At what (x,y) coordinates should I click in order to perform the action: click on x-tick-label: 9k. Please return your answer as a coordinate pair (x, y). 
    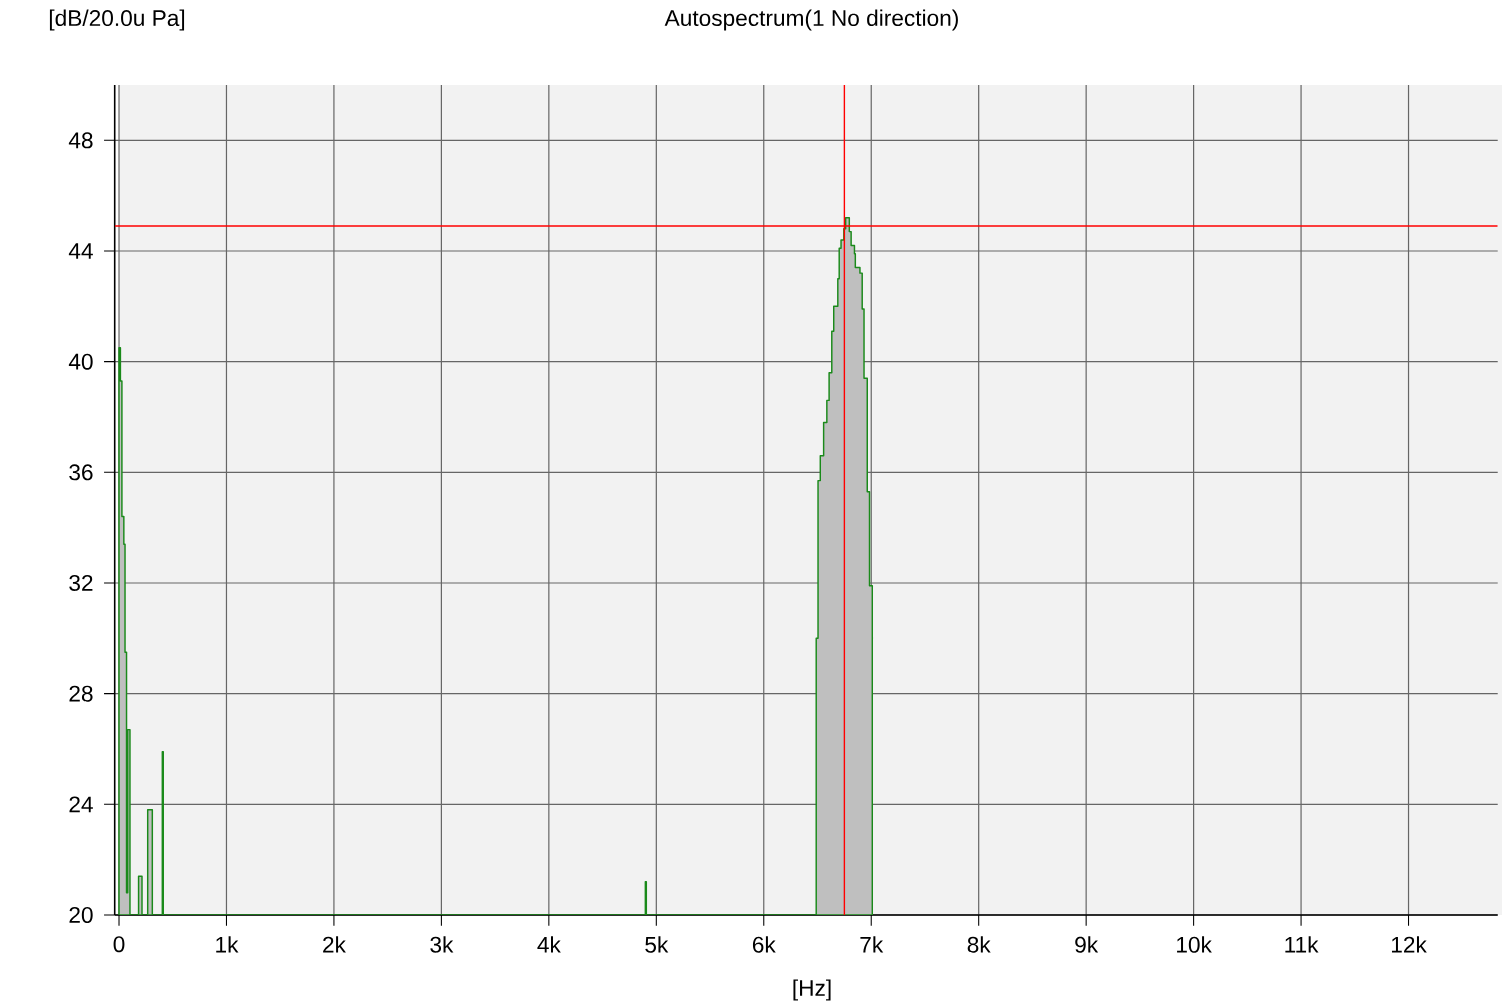
    Looking at the image, I should click on (1087, 944).